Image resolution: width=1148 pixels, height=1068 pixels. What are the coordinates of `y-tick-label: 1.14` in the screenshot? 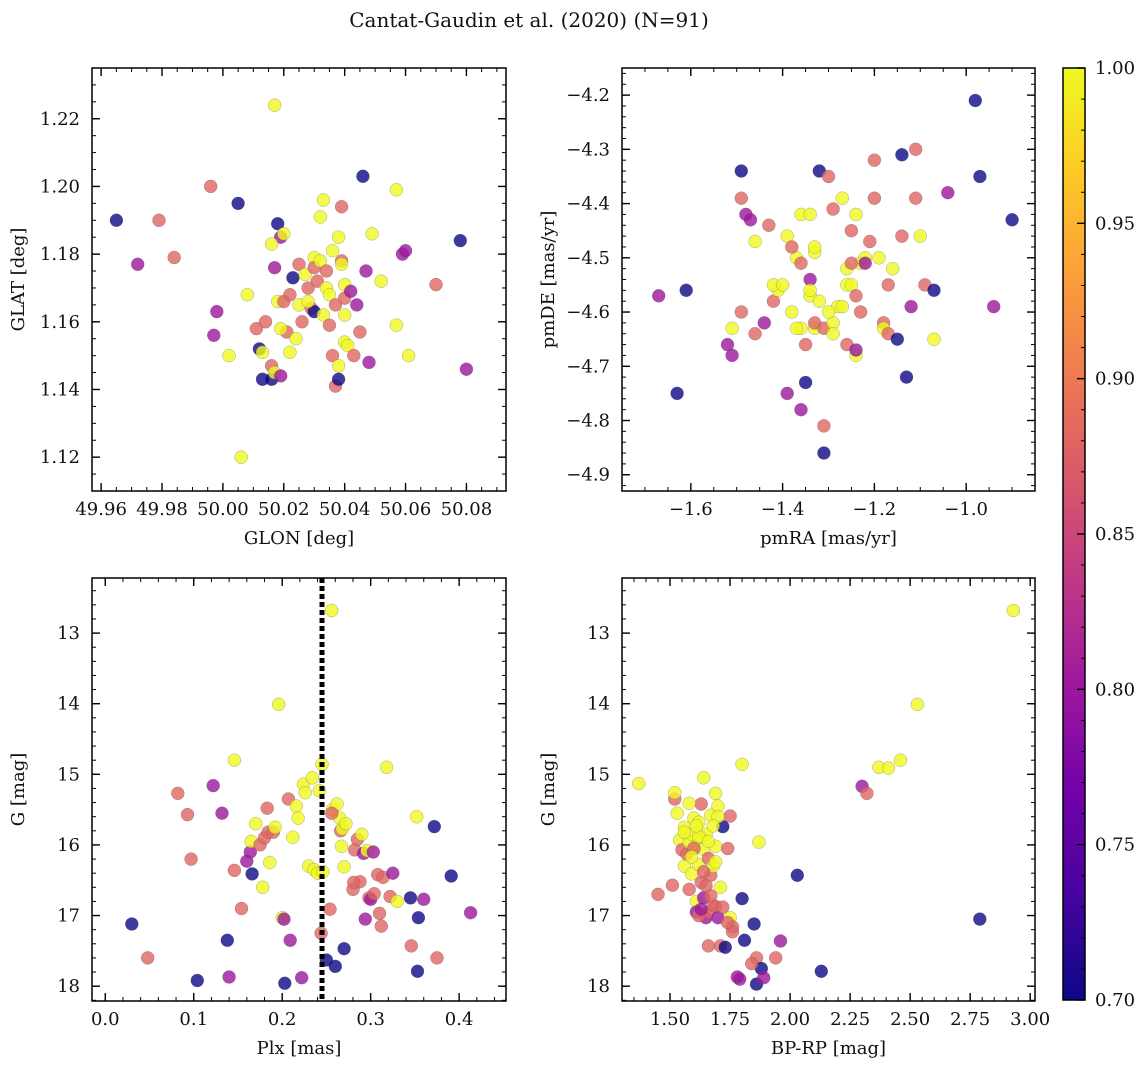 It's located at (60, 389).